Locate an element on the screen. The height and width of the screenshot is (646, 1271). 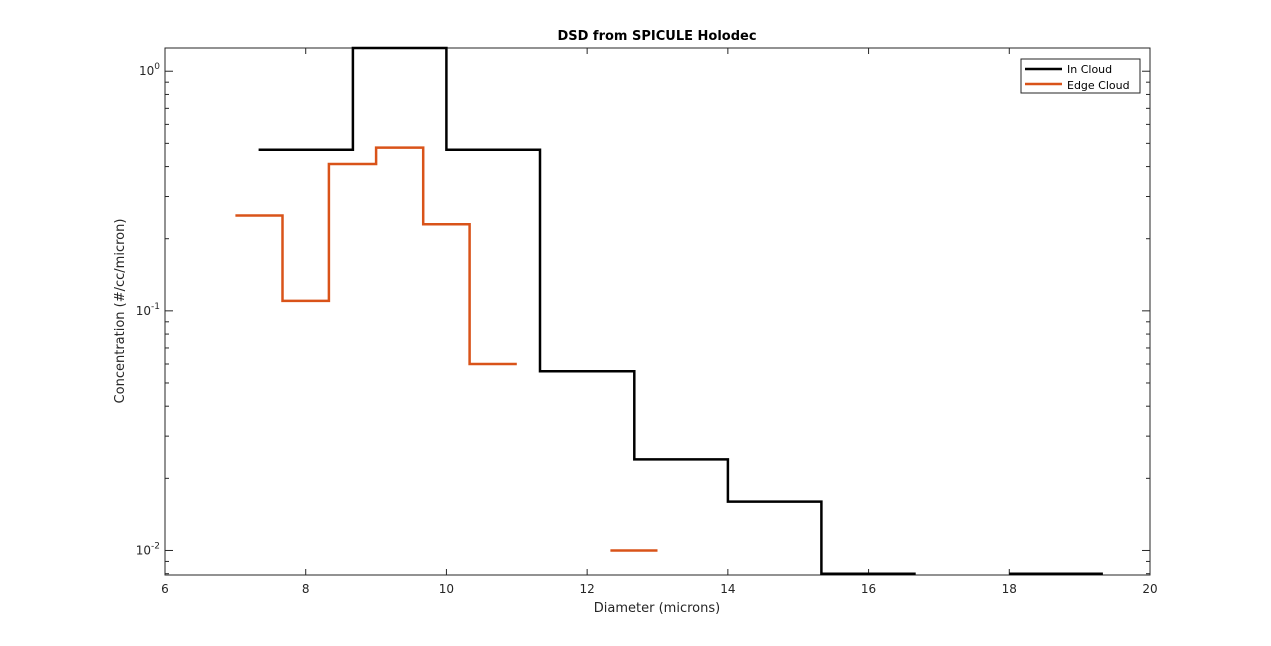
legend-box is located at coordinates (1080, 76).